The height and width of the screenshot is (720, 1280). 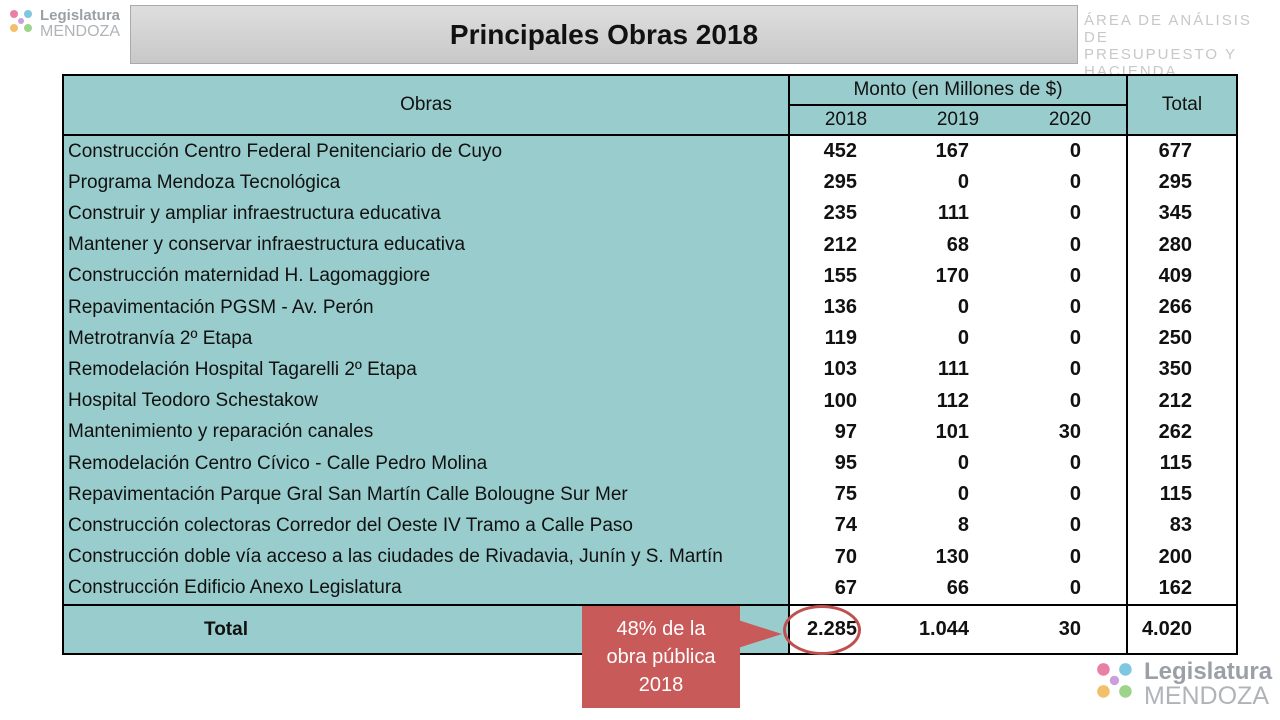 What do you see at coordinates (1181, 370) in the screenshot?
I see `row-total: 350` at bounding box center [1181, 370].